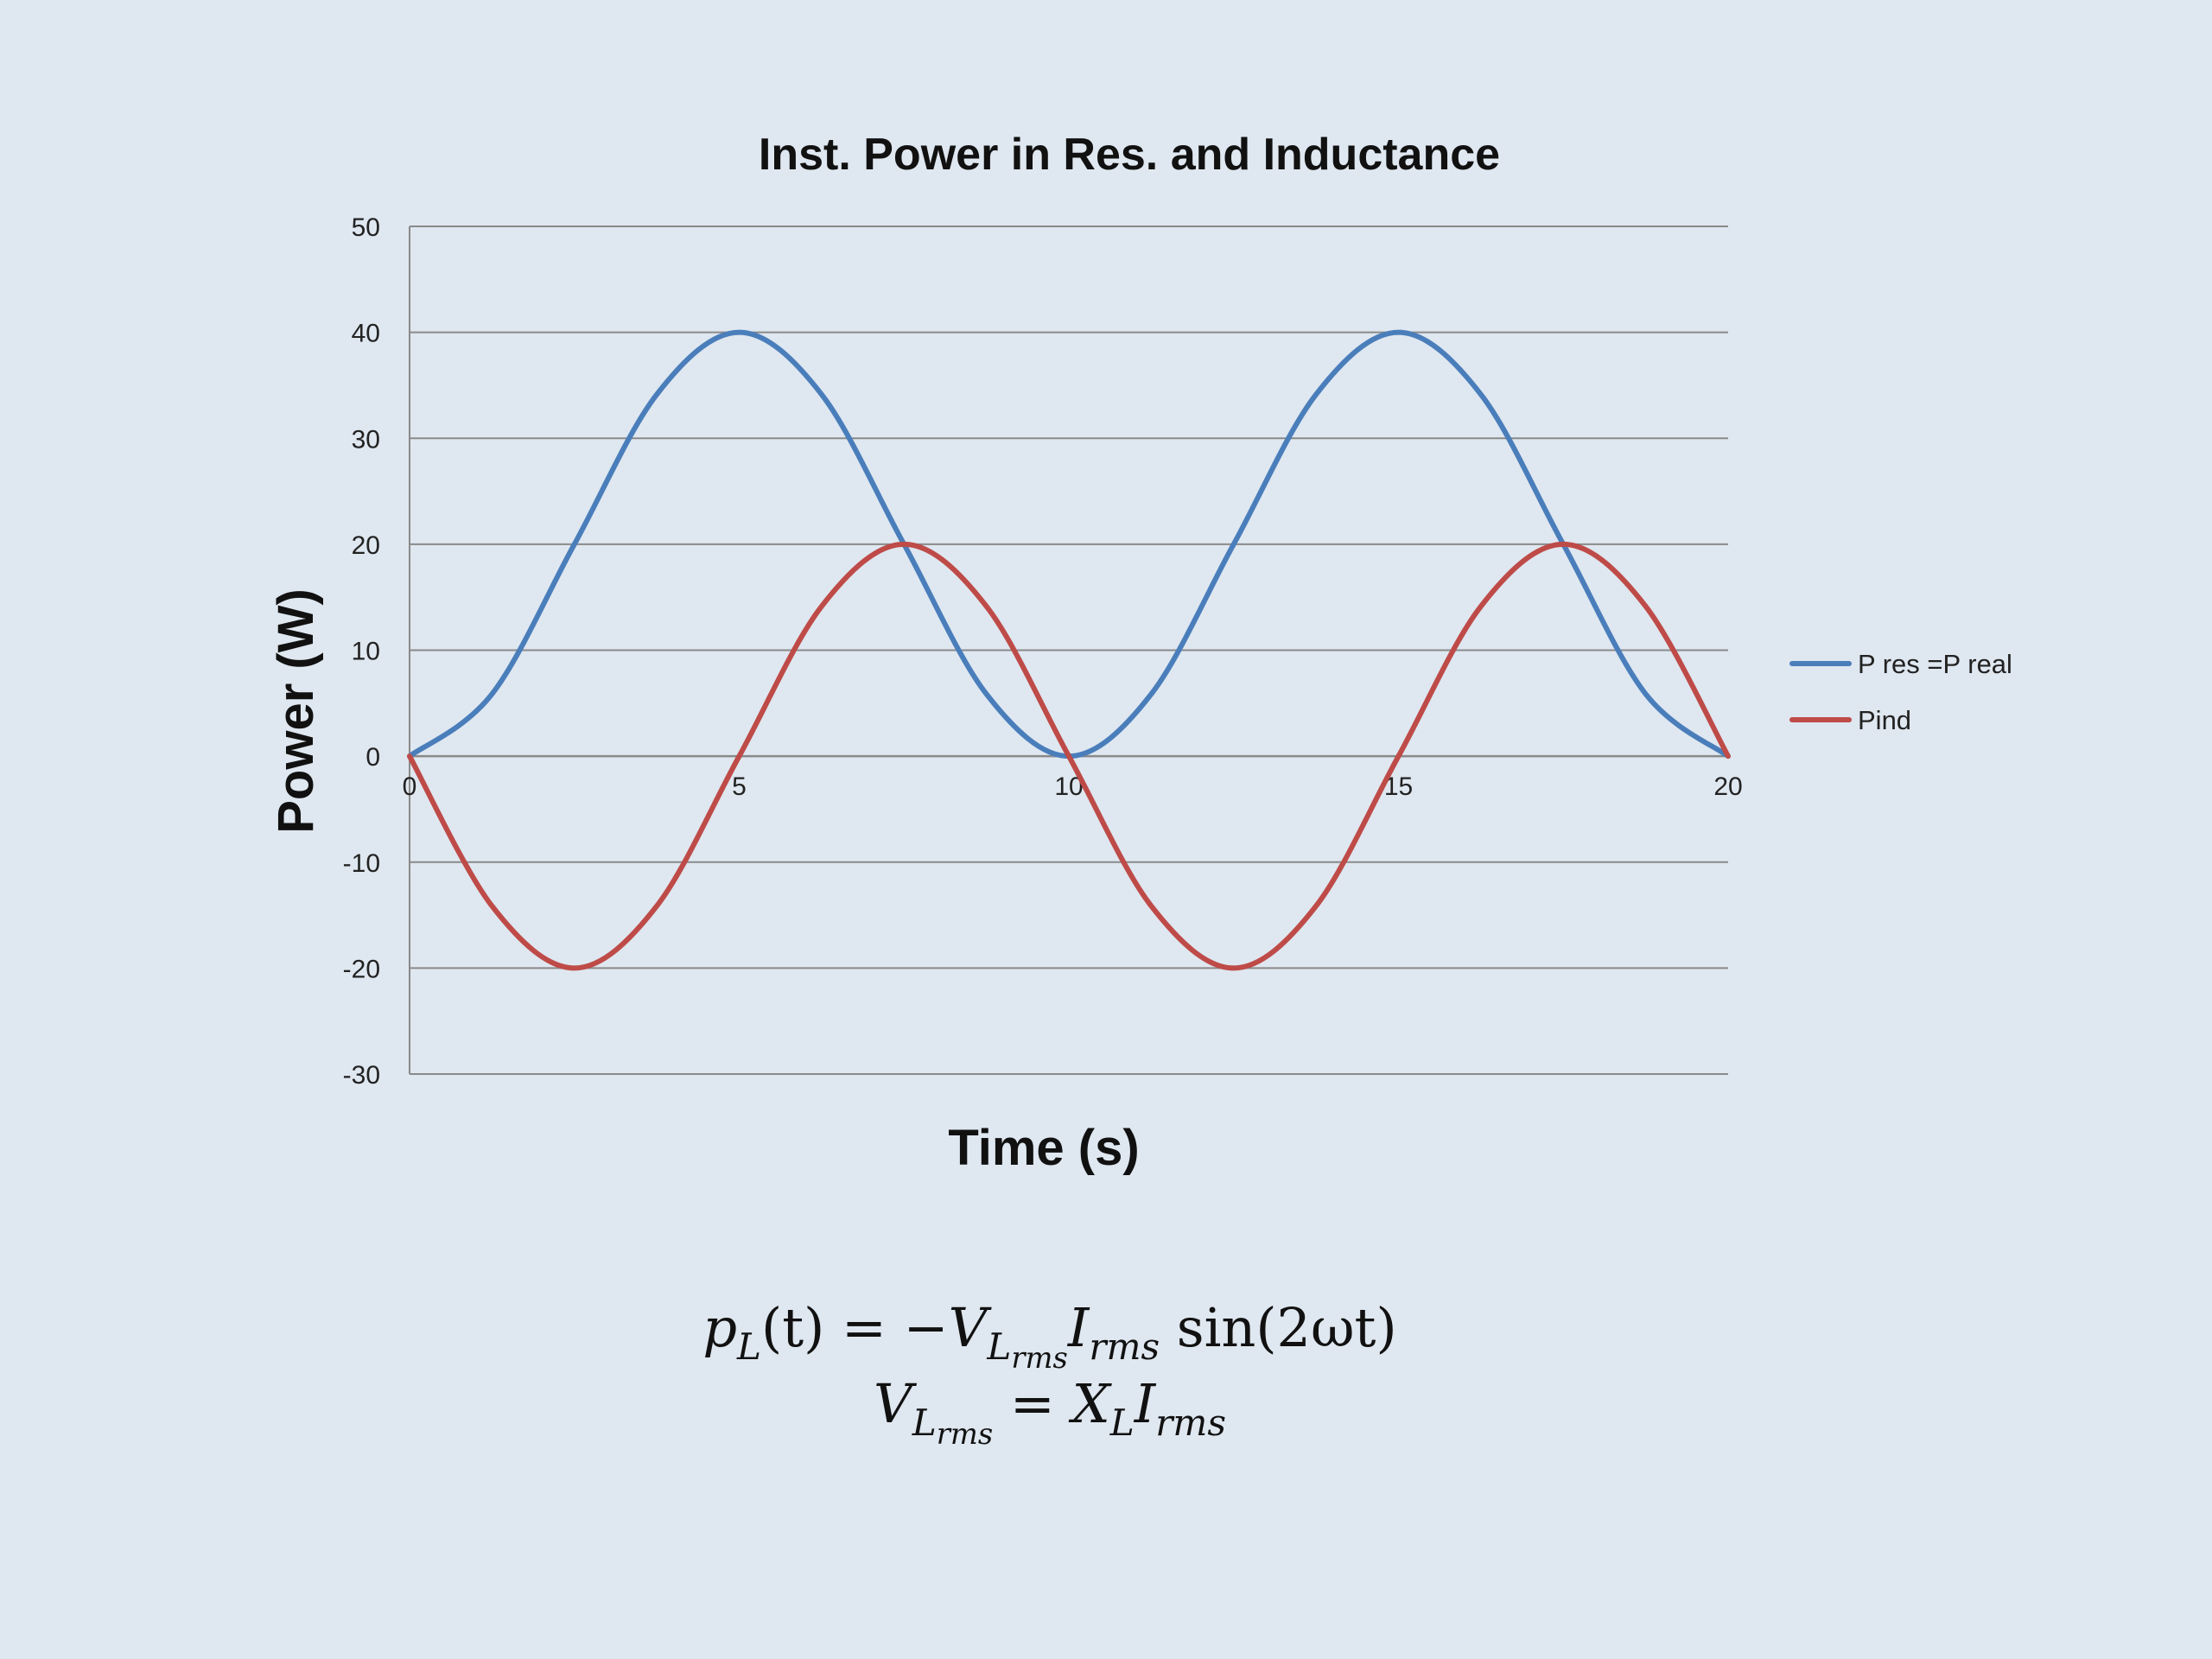 This screenshot has width=2212, height=1659. What do you see at coordinates (366, 652) in the screenshot?
I see `y-tick-label: 10` at bounding box center [366, 652].